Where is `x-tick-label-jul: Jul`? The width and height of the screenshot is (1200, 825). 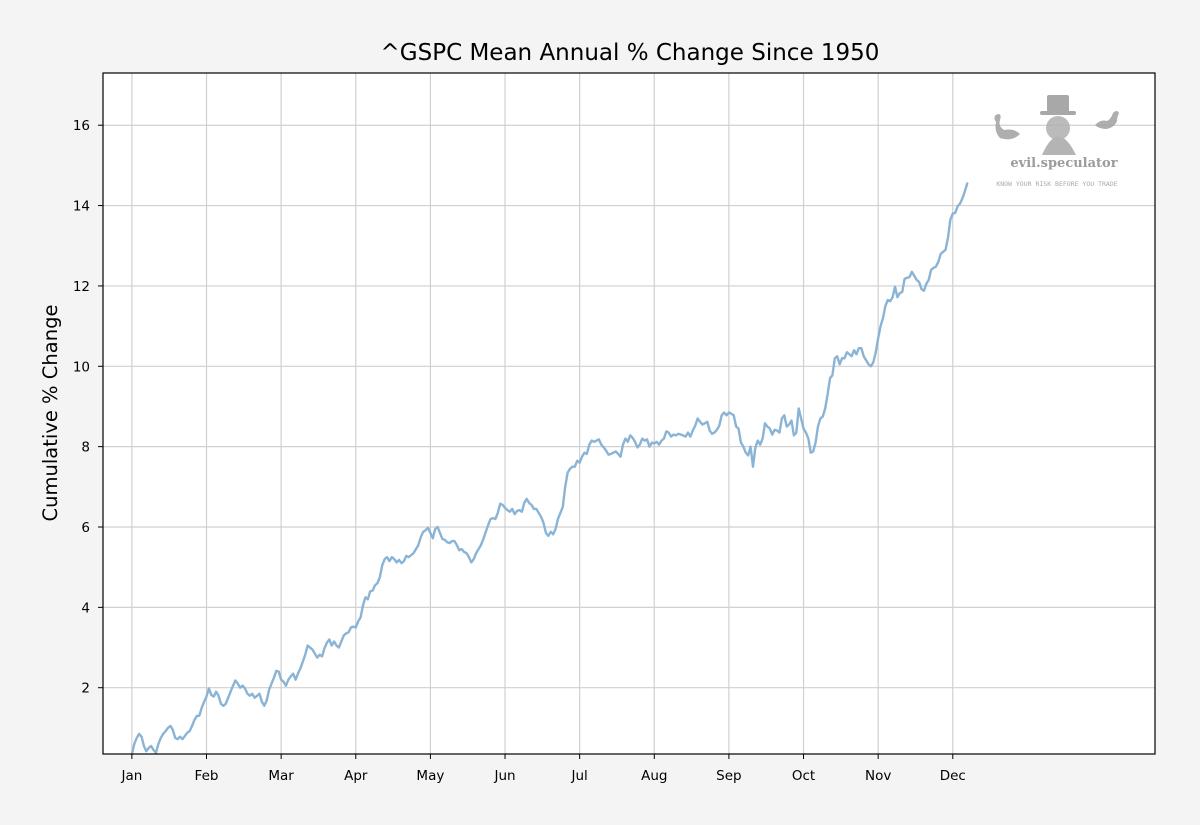
x-tick-label-jul: Jul is located at coordinates (579, 776).